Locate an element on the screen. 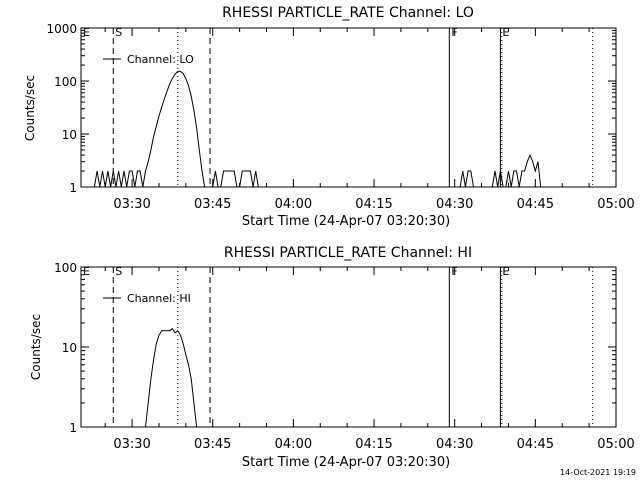 The height and width of the screenshot is (480, 640). y-axis-label-lo: Counts/sec is located at coordinates (30, 108).